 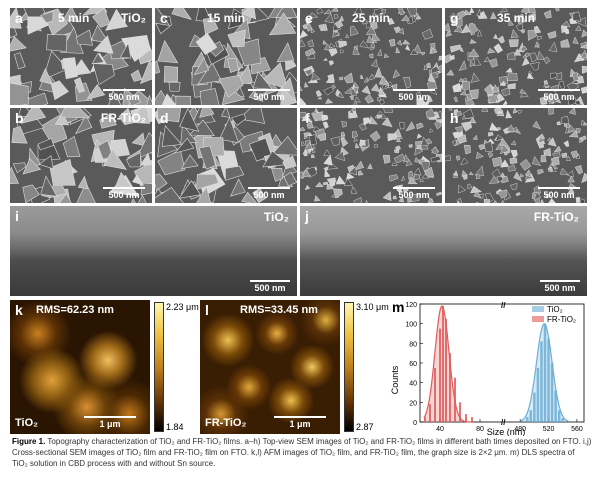 I want to click on x-tick-label: 560, so click(x=577, y=429).